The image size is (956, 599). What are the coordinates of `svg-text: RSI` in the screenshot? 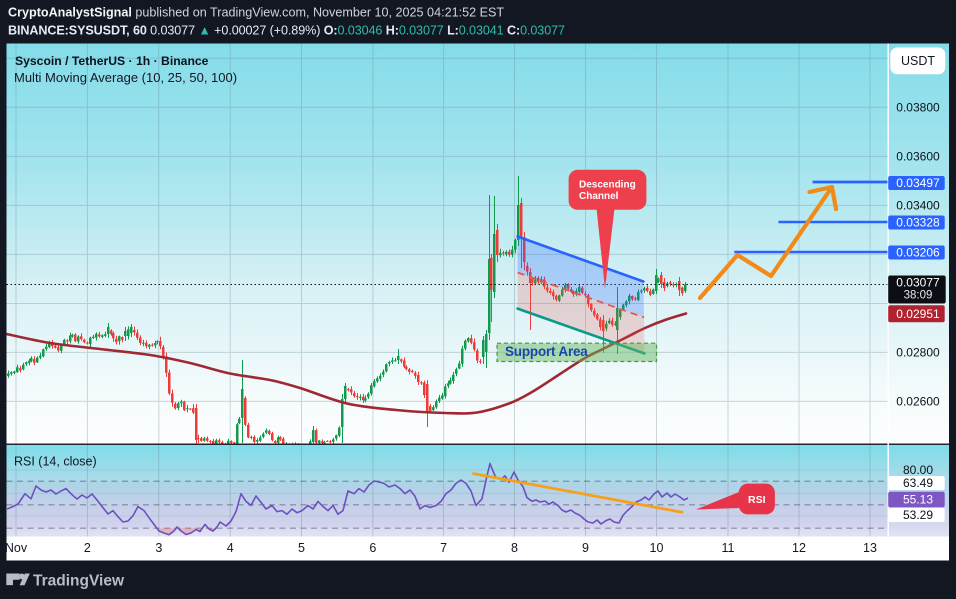 It's located at (757, 500).